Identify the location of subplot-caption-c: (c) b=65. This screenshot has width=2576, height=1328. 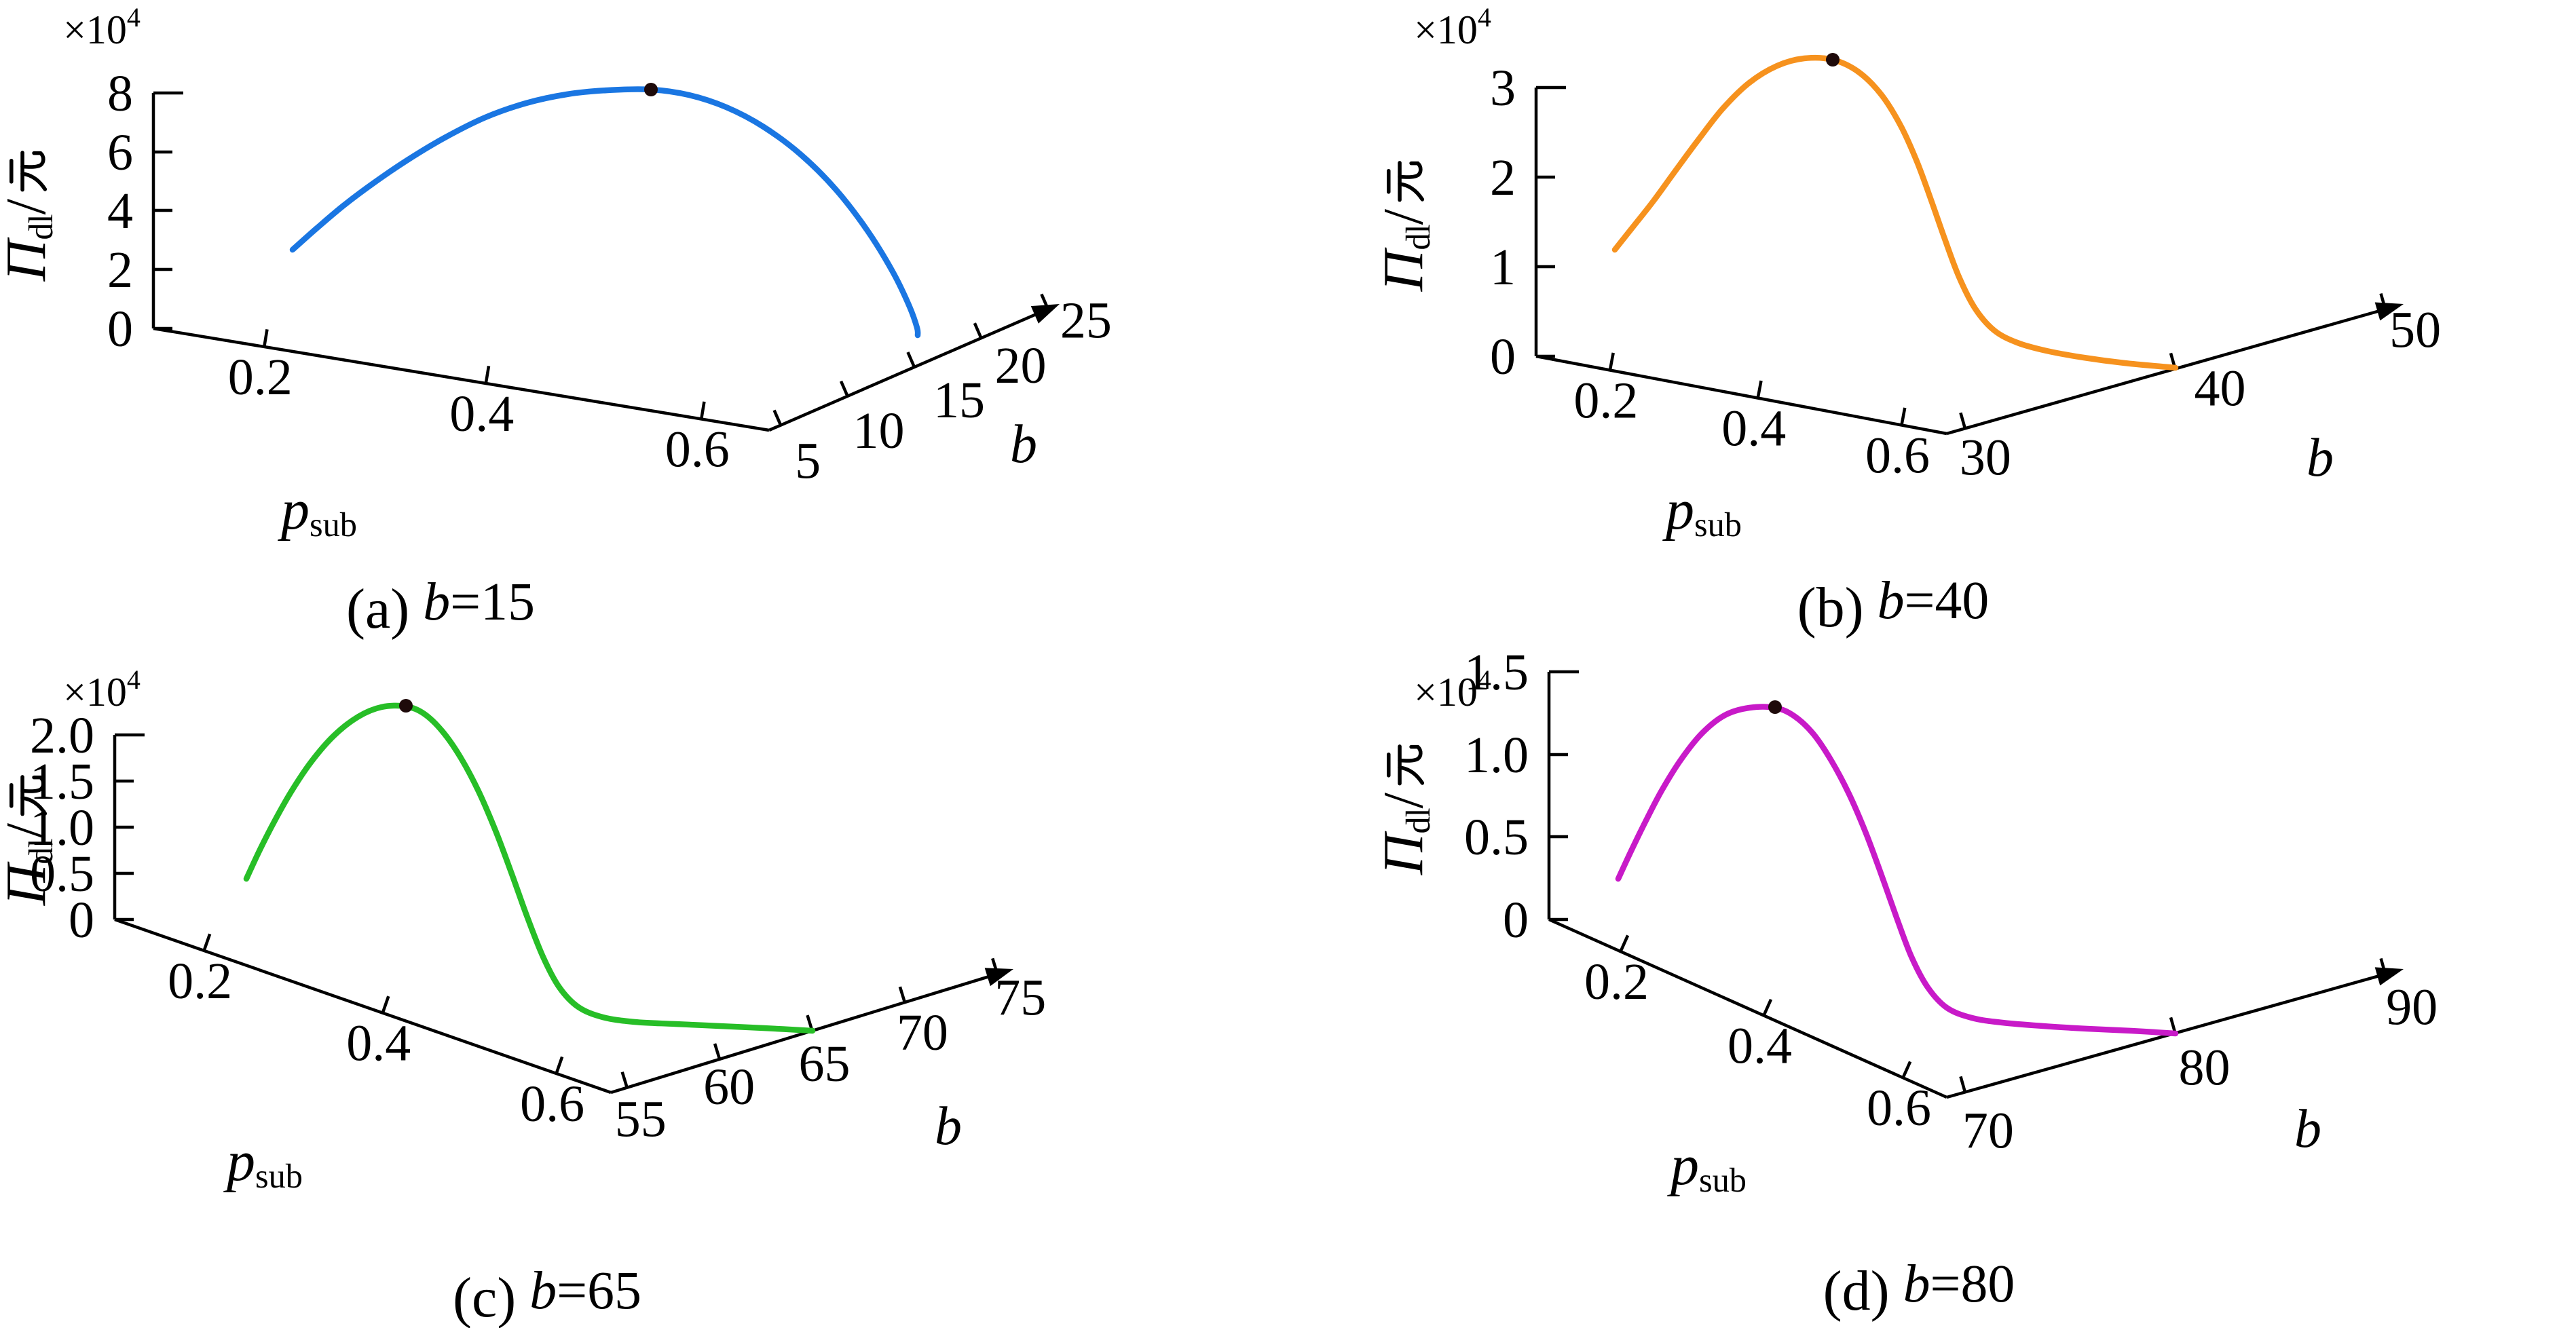
(547, 1294).